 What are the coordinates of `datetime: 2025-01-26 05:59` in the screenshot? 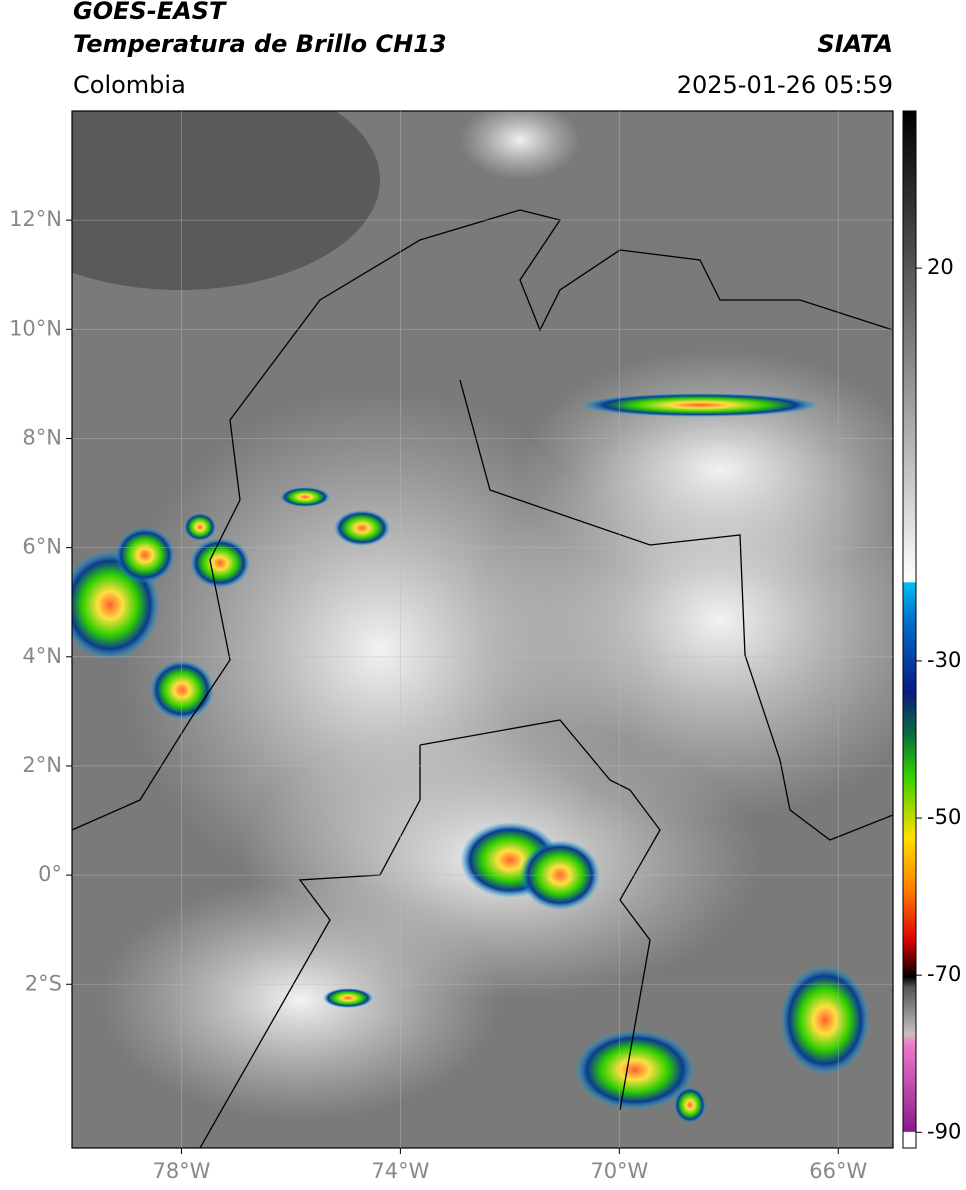 It's located at (785, 85).